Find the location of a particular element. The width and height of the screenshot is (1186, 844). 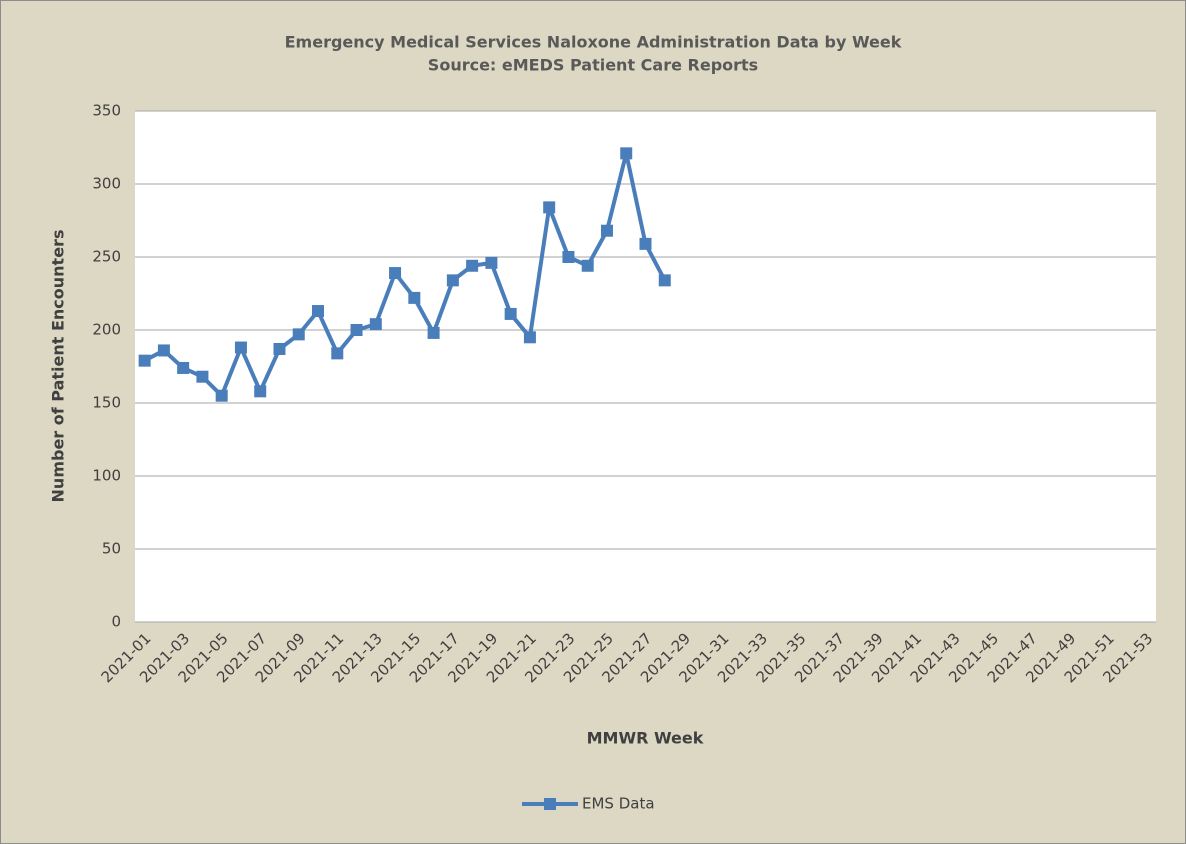

y-tick-label: 100 is located at coordinates (106, 476).